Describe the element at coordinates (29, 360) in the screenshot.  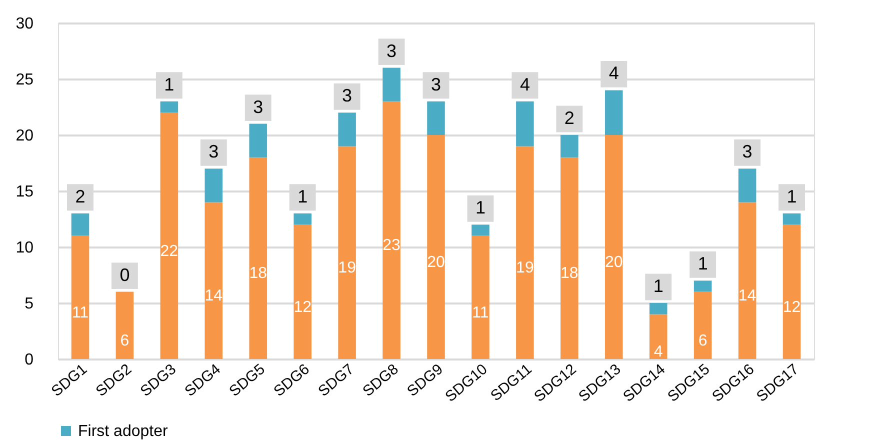
I see `y-tick-label: 0` at that location.